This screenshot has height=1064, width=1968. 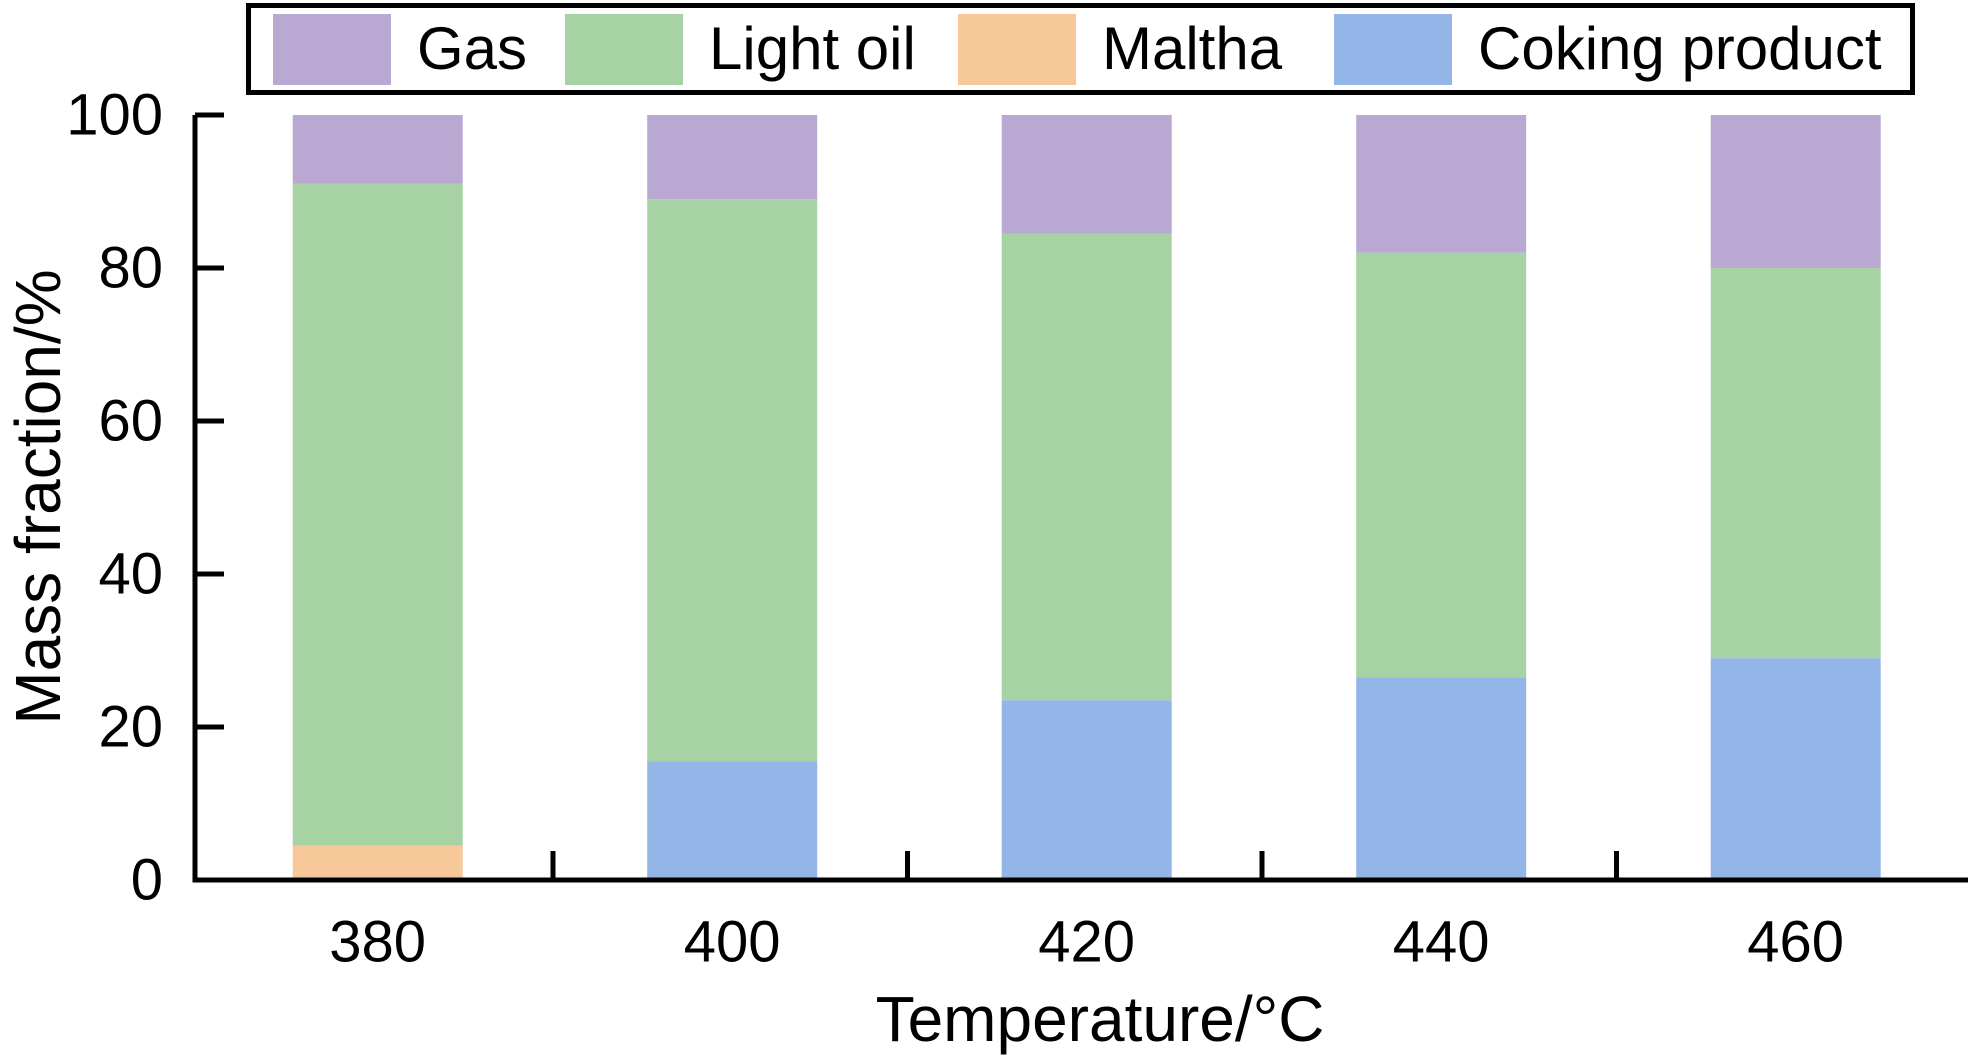 What do you see at coordinates (812, 48) in the screenshot?
I see `legend-label-light-oil: Light oil` at bounding box center [812, 48].